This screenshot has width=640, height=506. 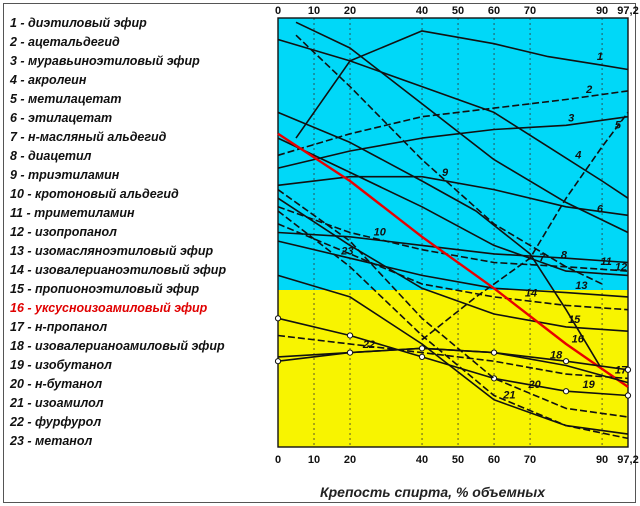 What do you see at coordinates (422, 11) in the screenshot?
I see `tick-label-top: 40` at bounding box center [422, 11].